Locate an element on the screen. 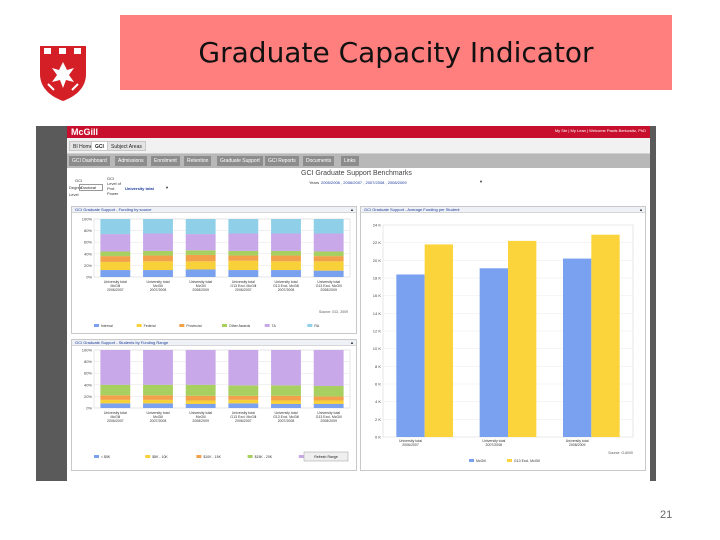 The image size is (720, 540). nav-links: Links is located at coordinates (350, 161).